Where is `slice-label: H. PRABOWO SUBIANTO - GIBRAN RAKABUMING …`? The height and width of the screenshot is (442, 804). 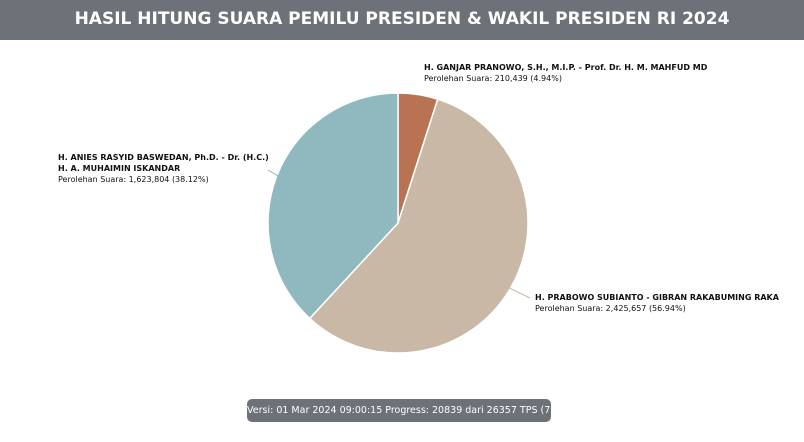 slice-label: H. PRABOWO SUBIANTO - GIBRAN RAKABUMING … is located at coordinates (665, 303).